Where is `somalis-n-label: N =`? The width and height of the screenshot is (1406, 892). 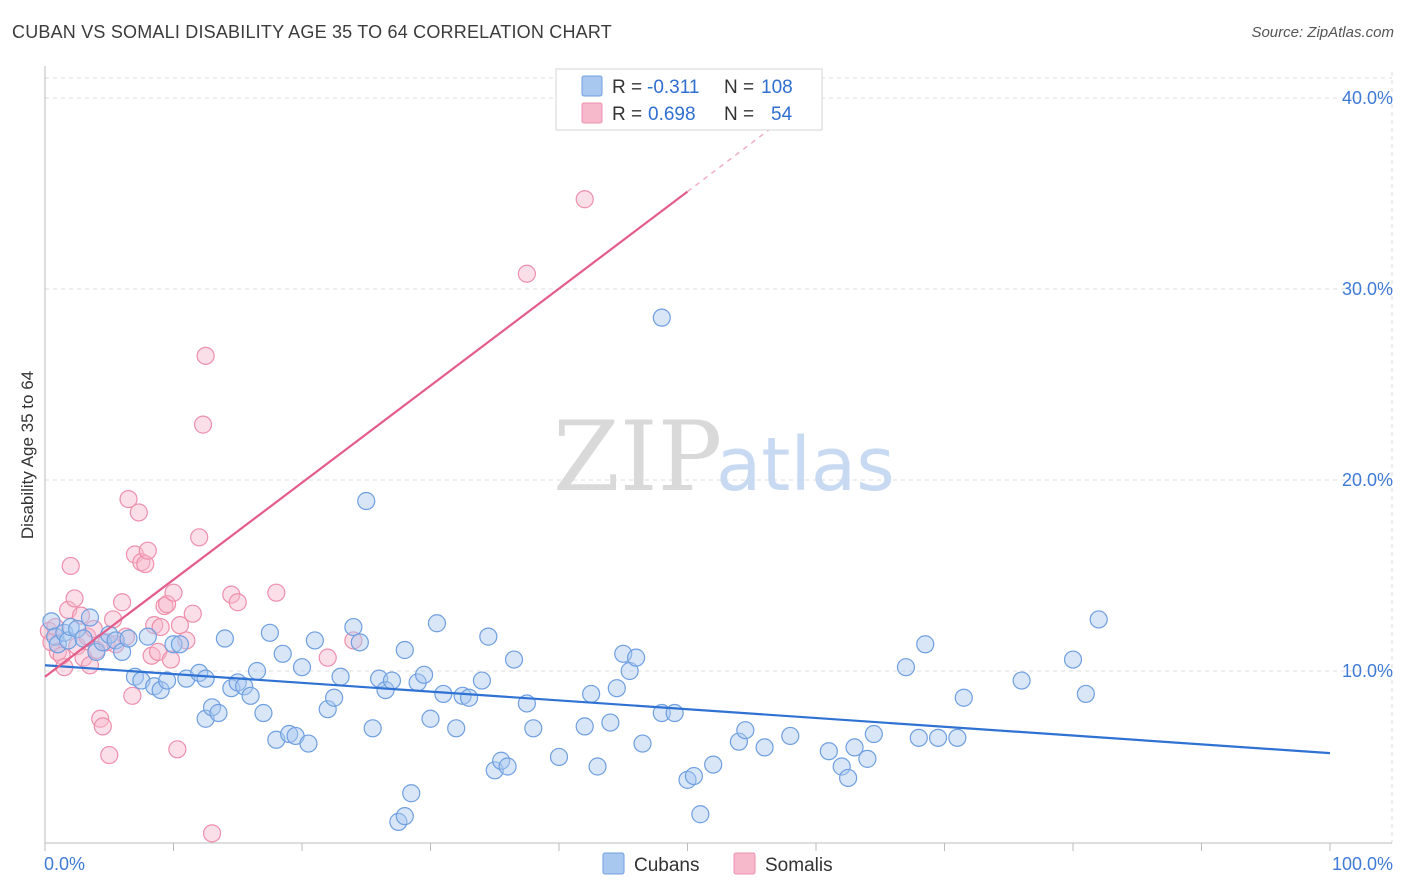 somalis-n-label: N = is located at coordinates (739, 114).